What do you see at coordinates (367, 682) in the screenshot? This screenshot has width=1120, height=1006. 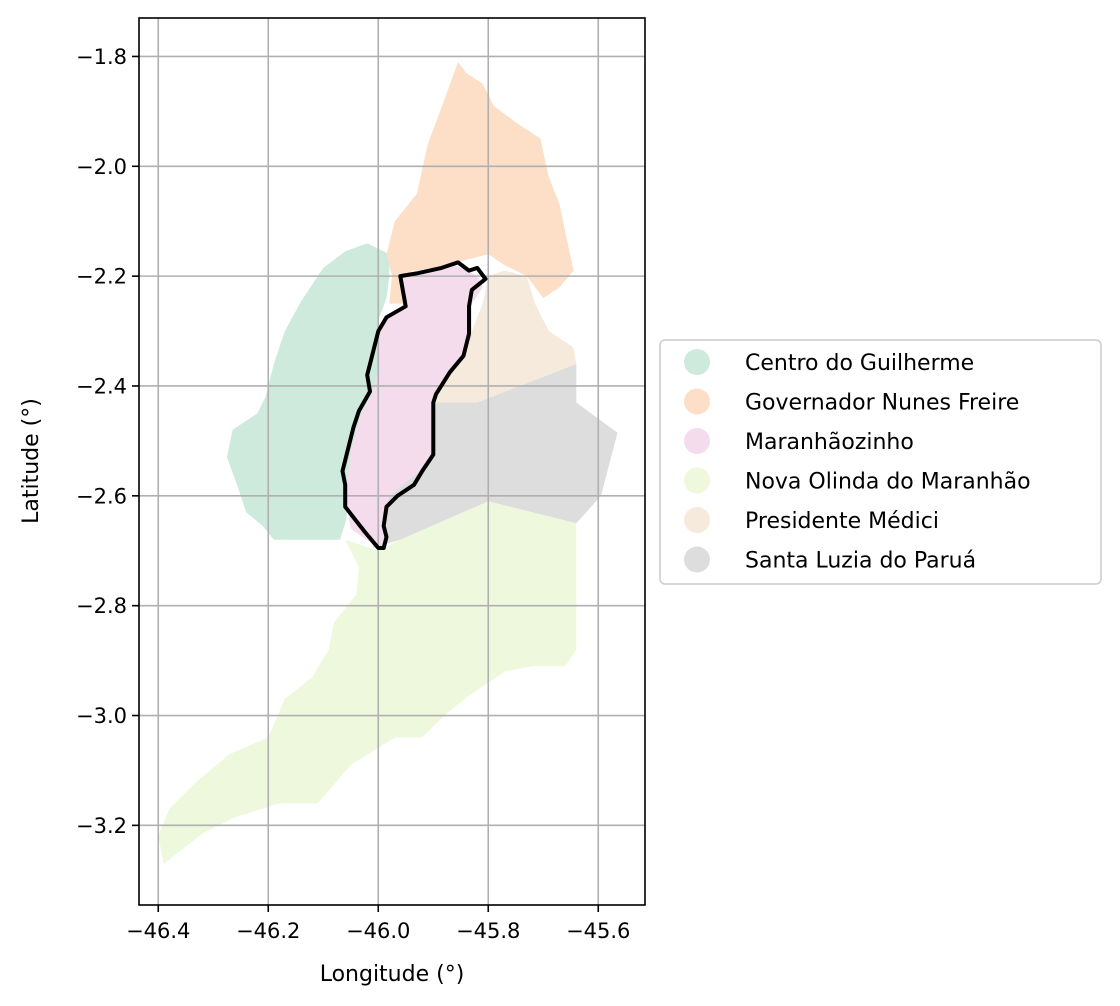 I see `region-nova-olinda-do-maranhao` at bounding box center [367, 682].